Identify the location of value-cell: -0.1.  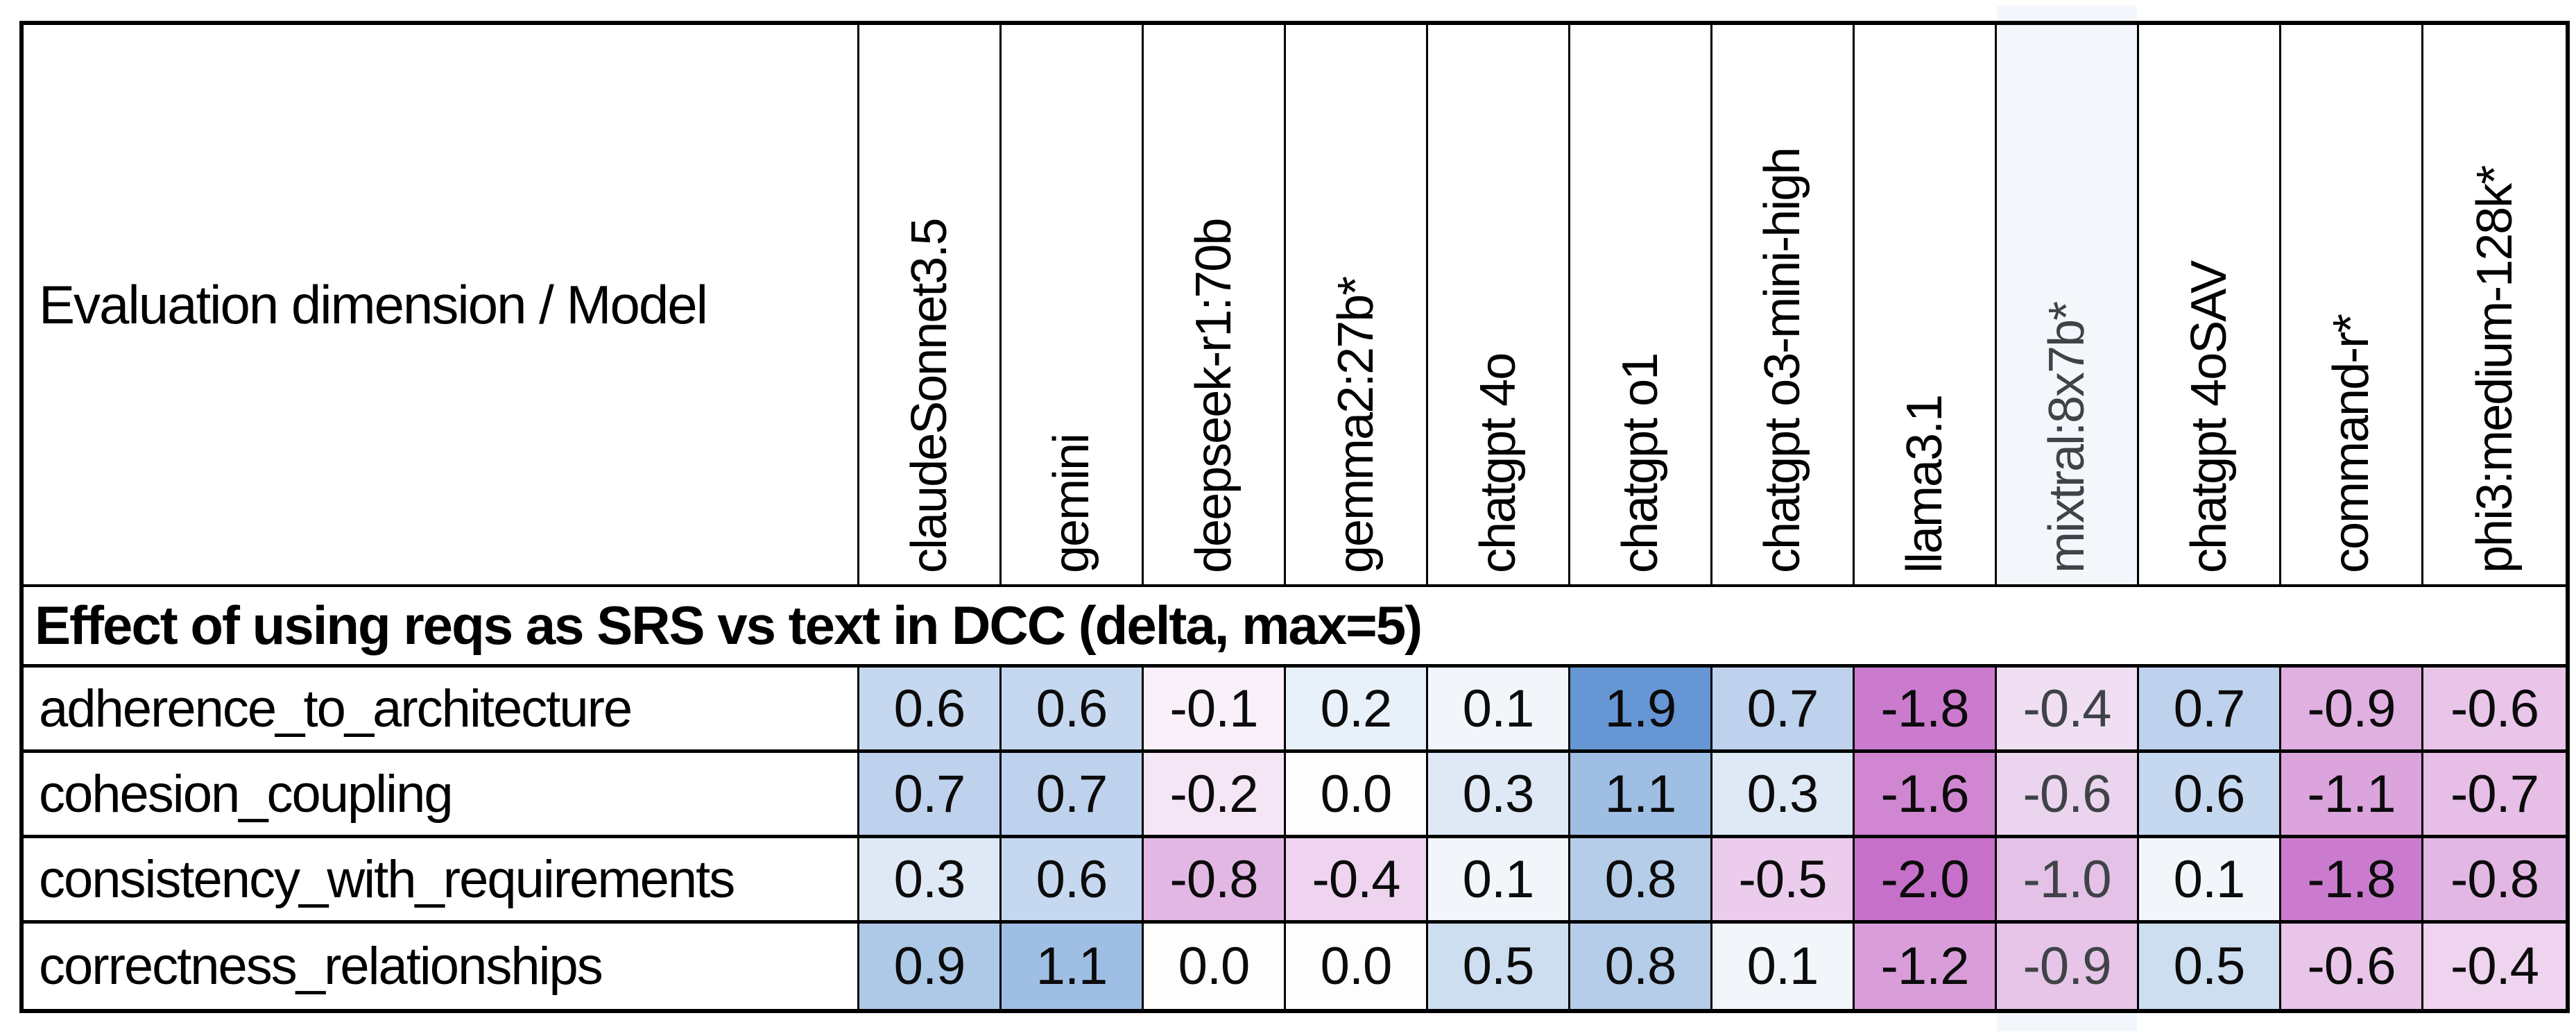
(1215, 710).